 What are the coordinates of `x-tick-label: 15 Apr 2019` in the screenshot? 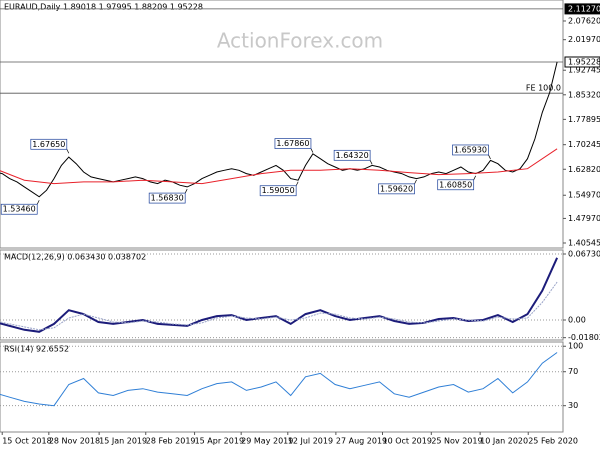 It's located at (219, 441).